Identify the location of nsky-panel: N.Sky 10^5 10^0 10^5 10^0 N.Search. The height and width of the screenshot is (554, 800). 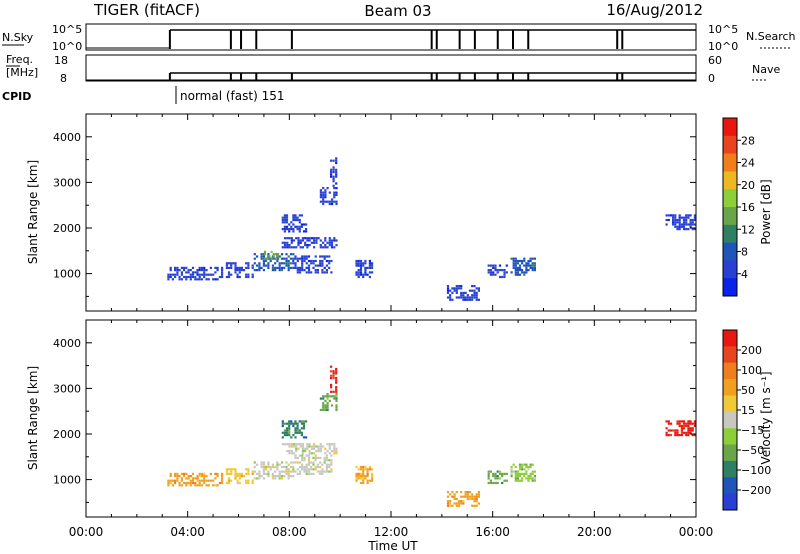
(399, 38).